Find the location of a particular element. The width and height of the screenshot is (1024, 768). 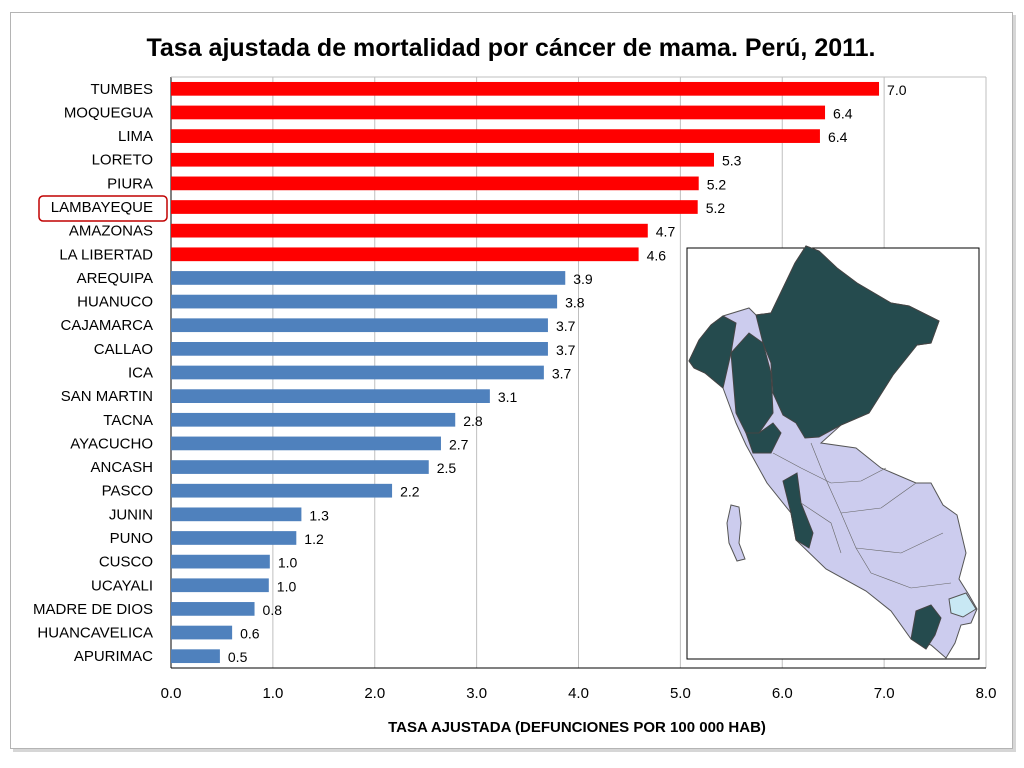

map-region-loreto is located at coordinates (847, 342).